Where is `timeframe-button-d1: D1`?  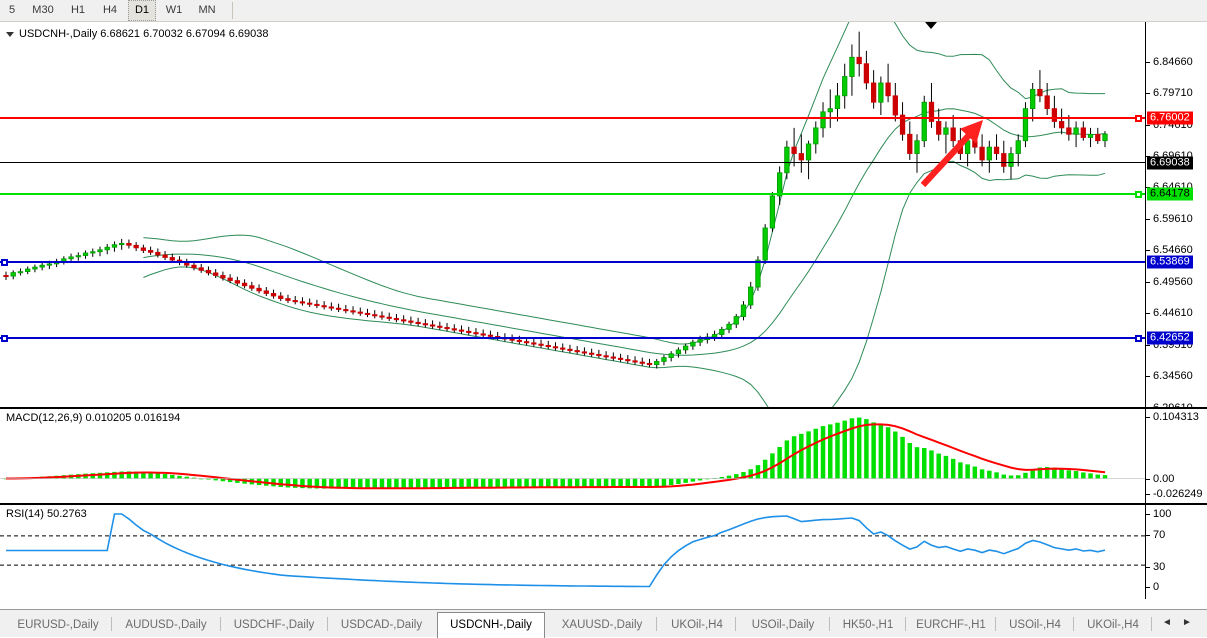
timeframe-button-d1: D1 is located at coordinates (142, 10).